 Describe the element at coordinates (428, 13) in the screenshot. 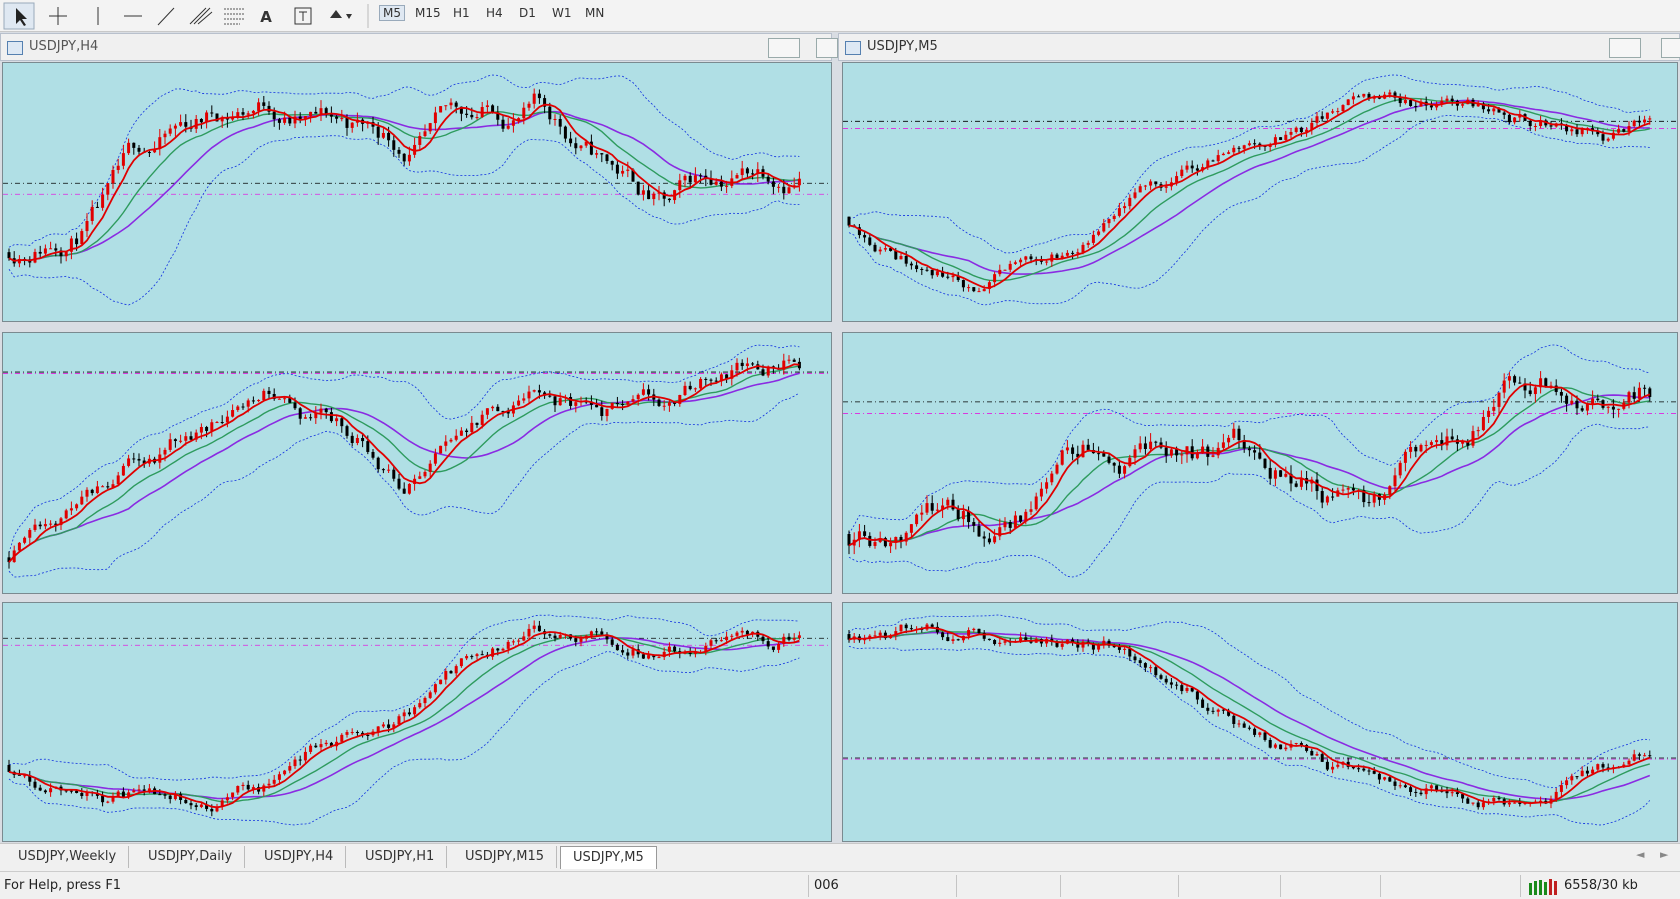

I see `timeframe-button: M15` at that location.